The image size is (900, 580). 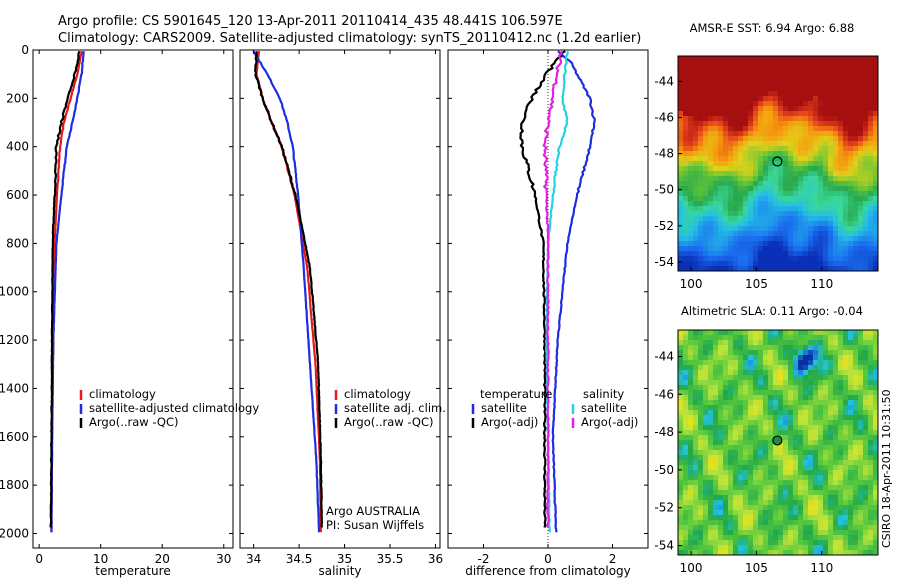 What do you see at coordinates (17, 147) in the screenshot?
I see `y-tick-label: 400` at bounding box center [17, 147].